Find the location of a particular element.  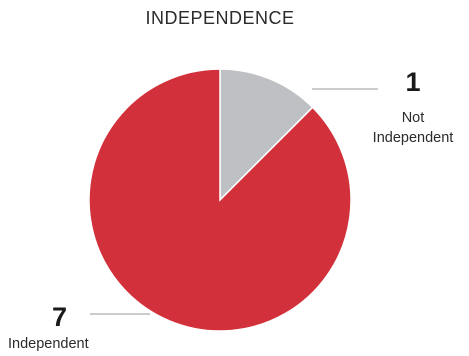

slice-value-independent: 7 is located at coordinates (60, 317).